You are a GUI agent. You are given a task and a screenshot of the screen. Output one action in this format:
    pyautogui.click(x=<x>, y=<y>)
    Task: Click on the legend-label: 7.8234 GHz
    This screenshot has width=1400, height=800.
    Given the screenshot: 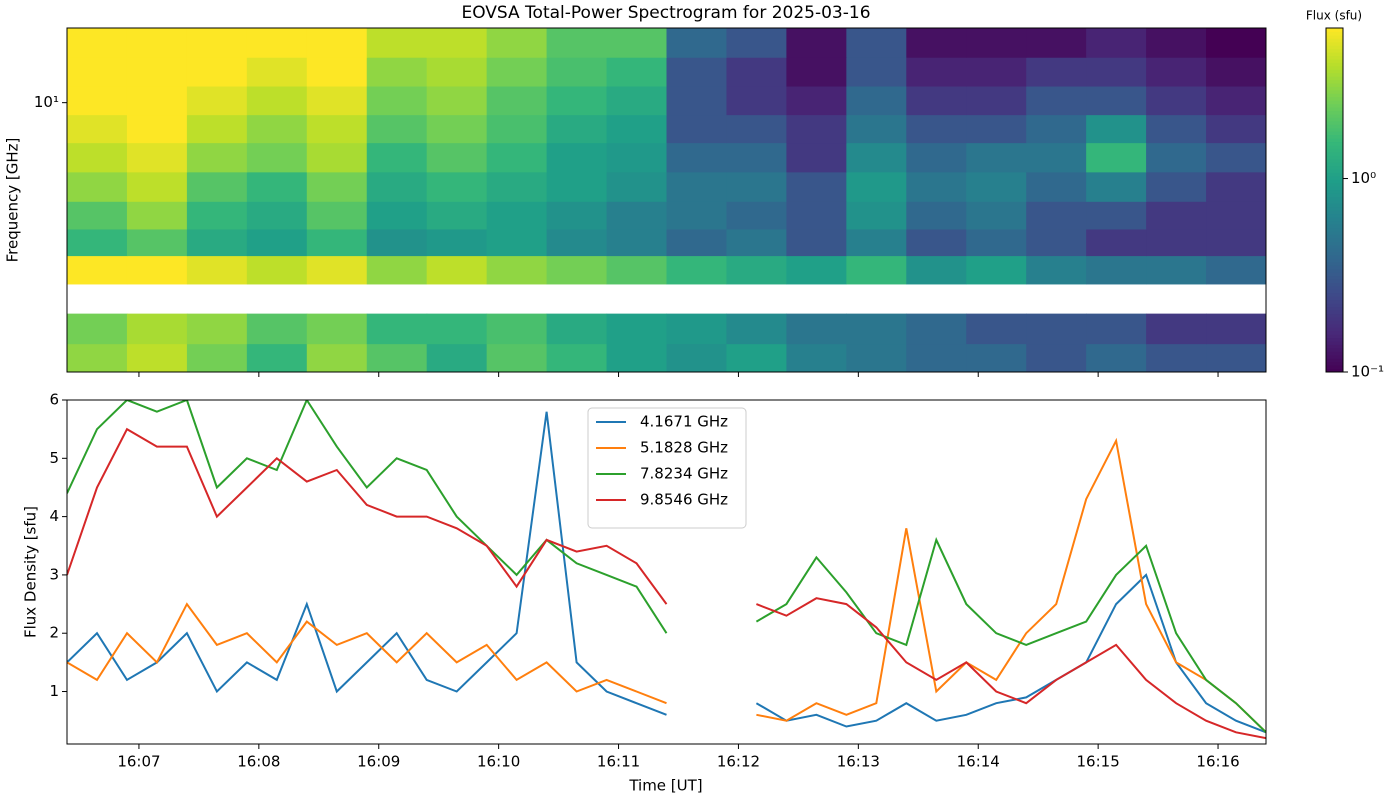 What is the action you would take?
    pyautogui.click(x=684, y=474)
    